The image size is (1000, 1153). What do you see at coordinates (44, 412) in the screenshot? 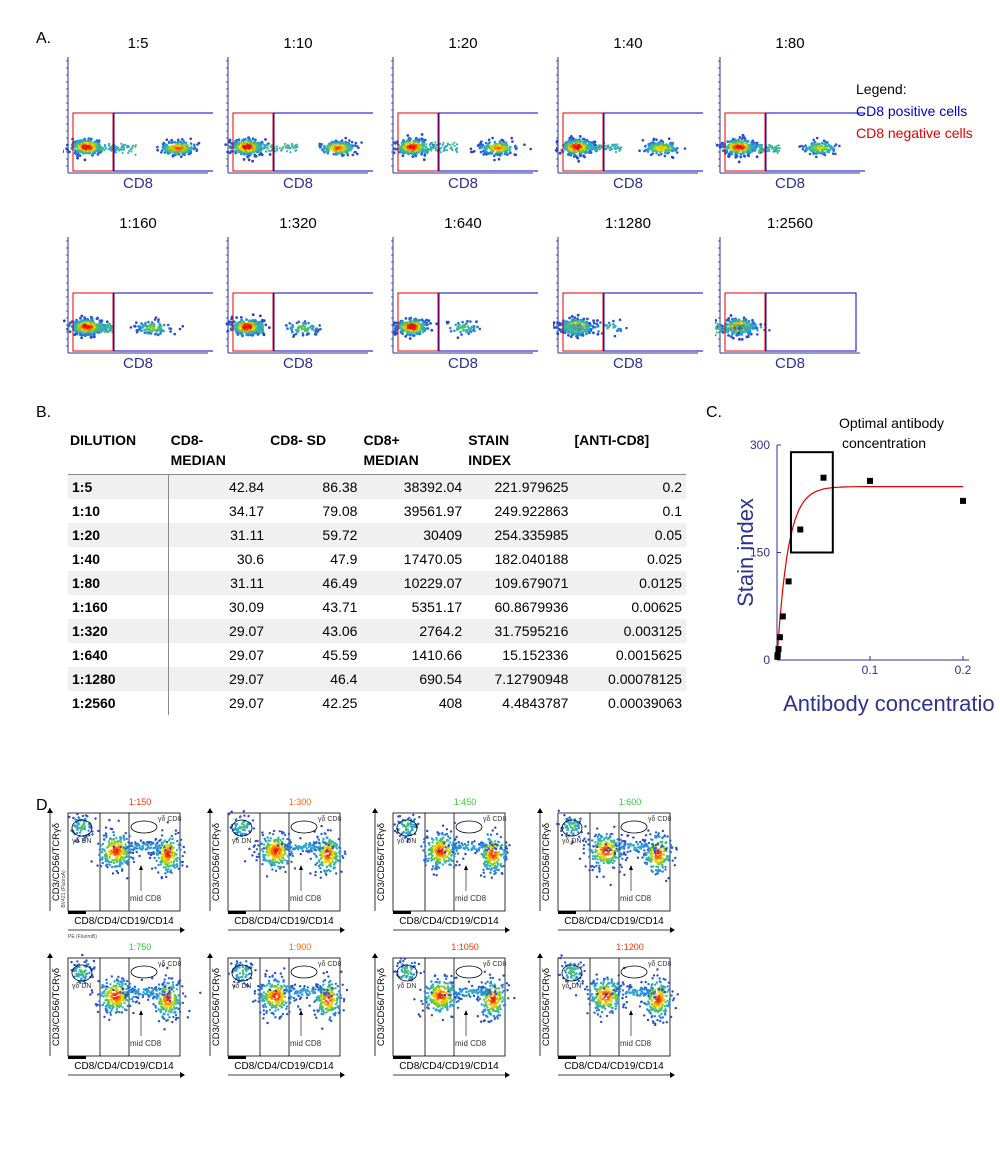
I see `panel-label-b: B.` at bounding box center [44, 412].